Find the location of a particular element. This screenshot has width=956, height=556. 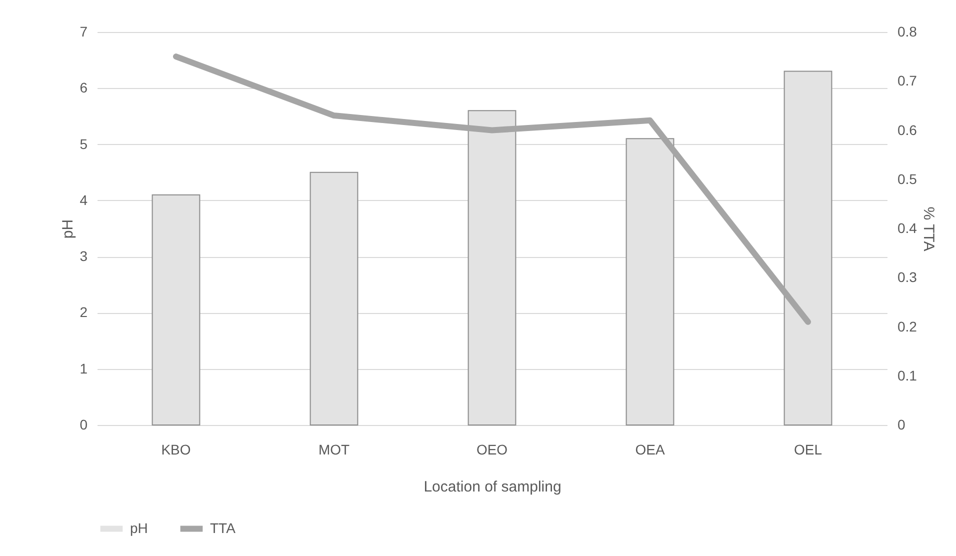

y2-axis-title: % TTA is located at coordinates (928, 229).